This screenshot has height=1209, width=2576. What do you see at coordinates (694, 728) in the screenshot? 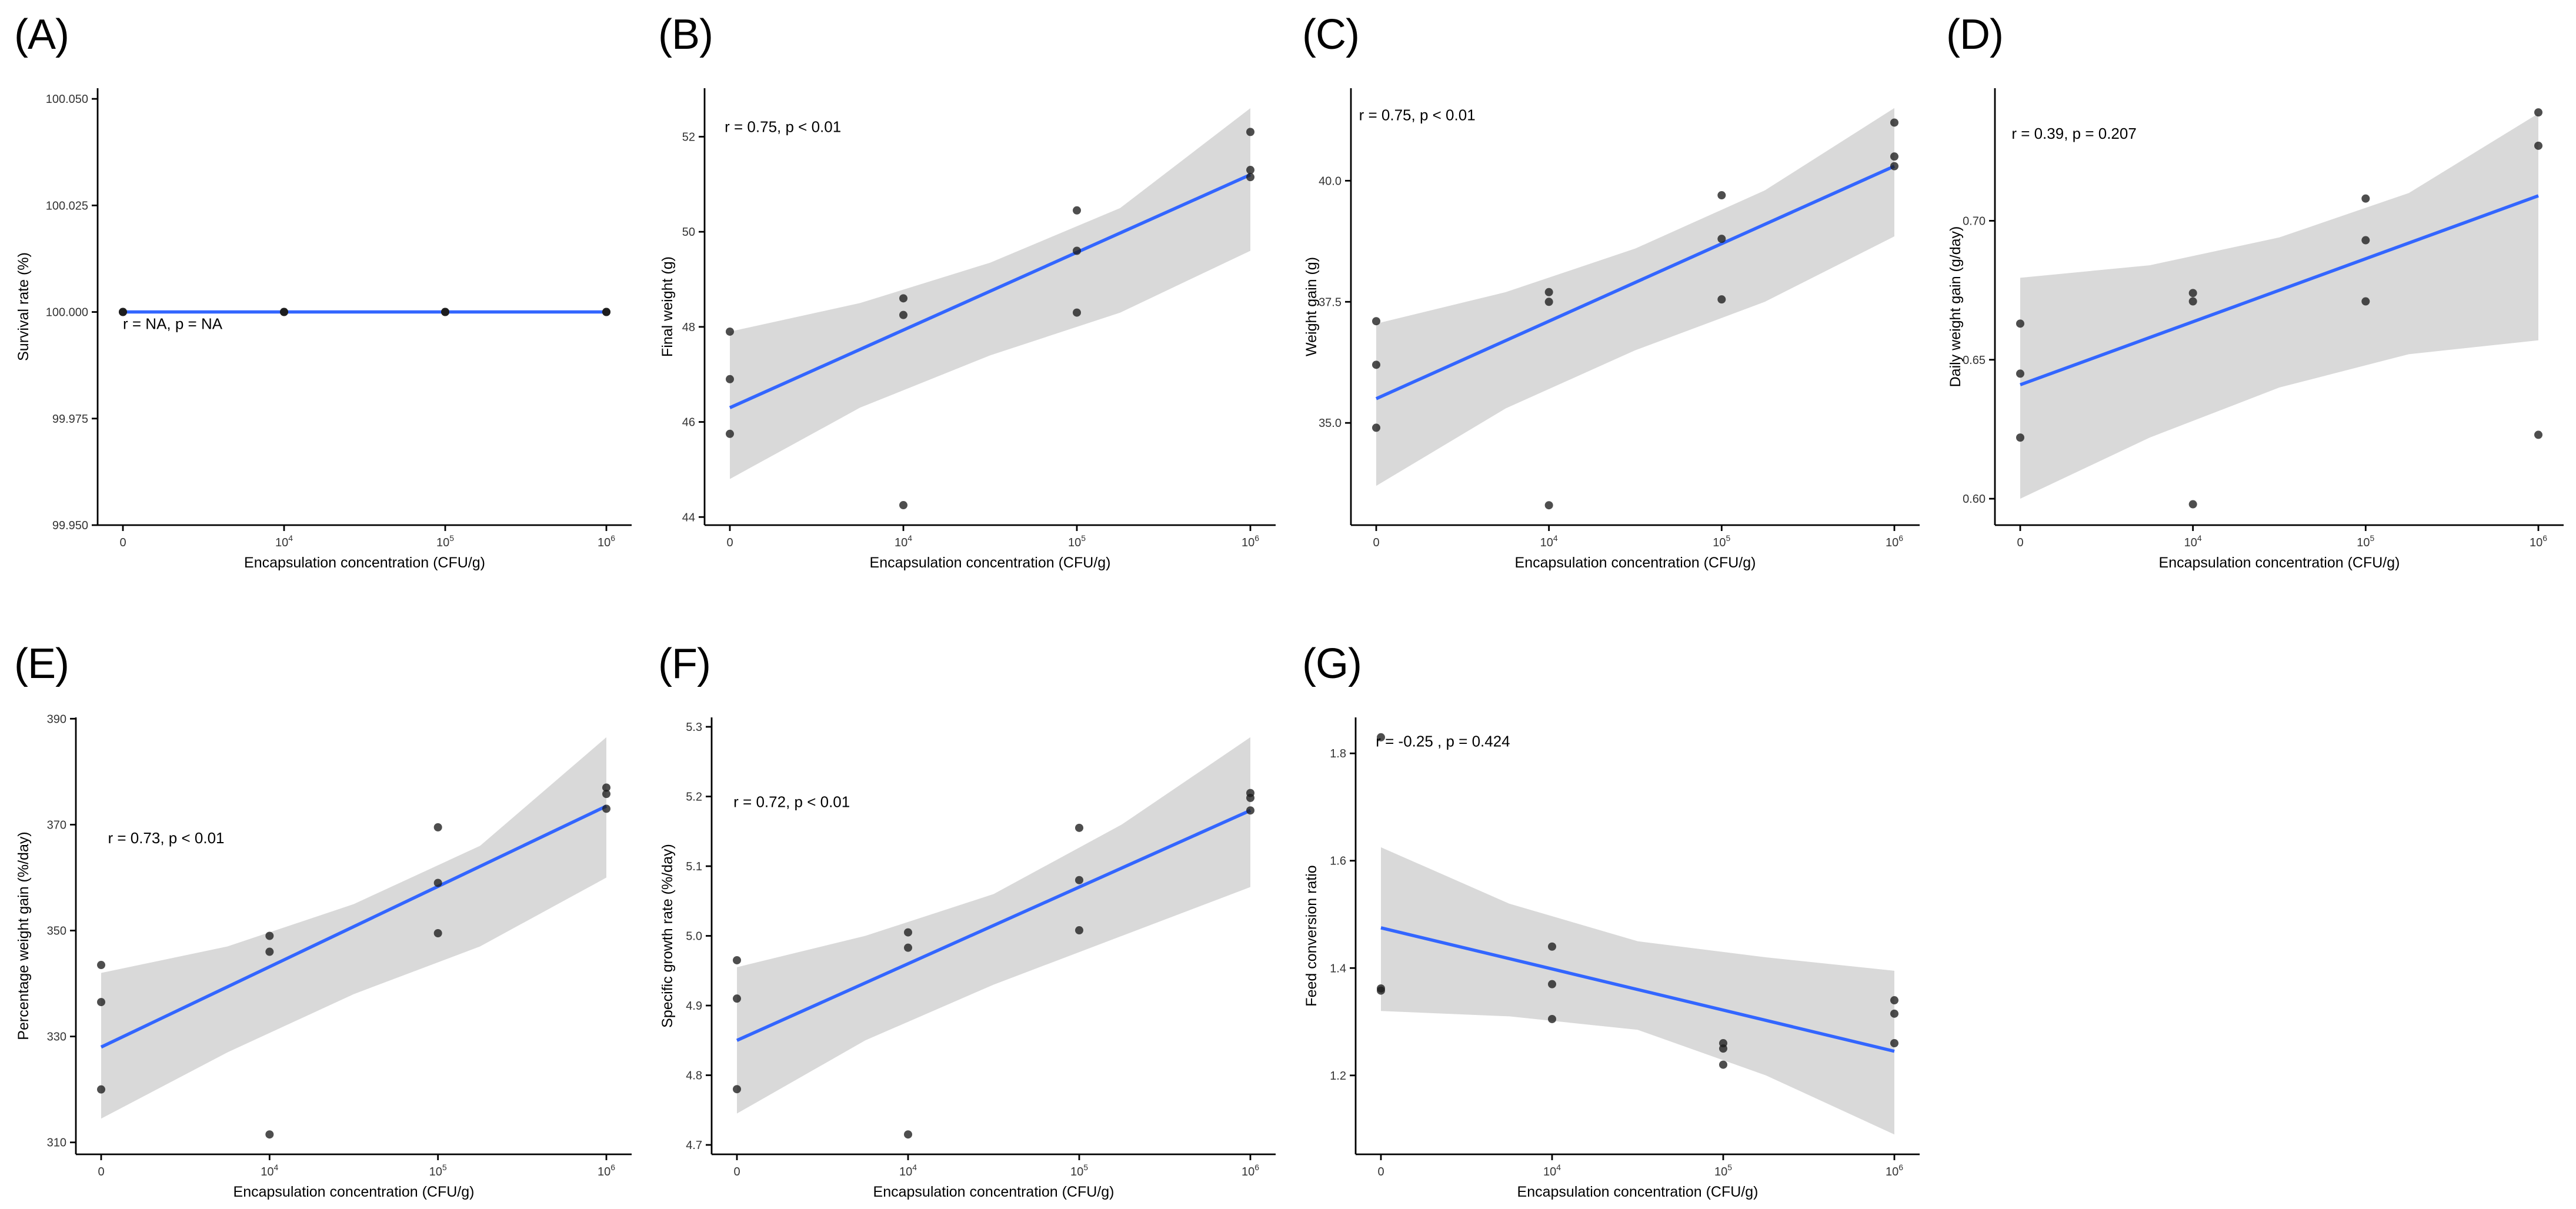
I see `y-tick-label: 5.3` at bounding box center [694, 728].